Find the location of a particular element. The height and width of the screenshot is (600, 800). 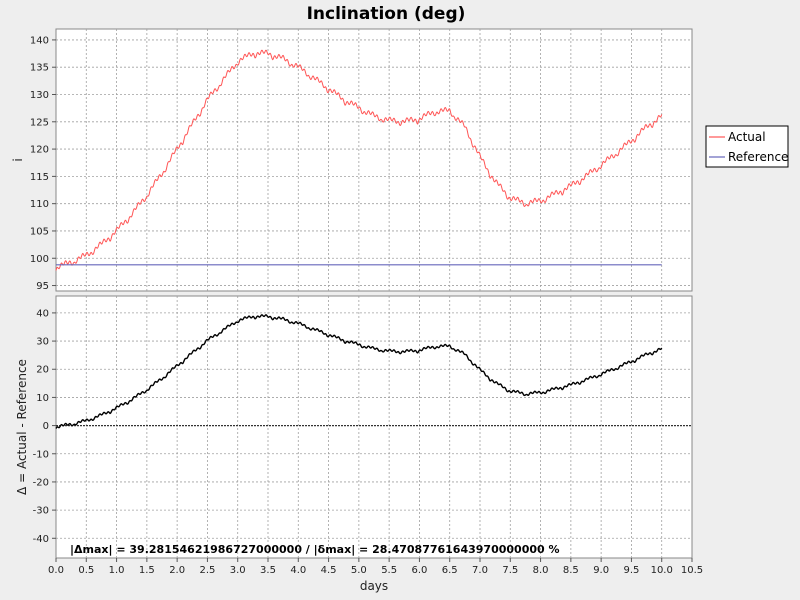

x-tick-label-7: 3.5 is located at coordinates (268, 570).